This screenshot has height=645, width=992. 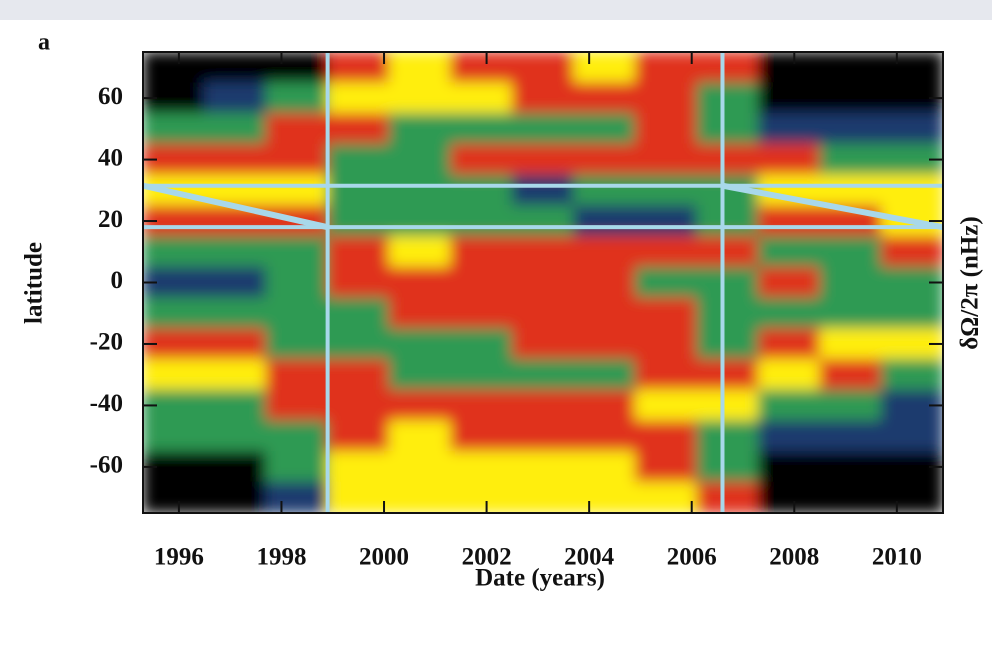 What do you see at coordinates (44, 43) in the screenshot?
I see `panel-label: a` at bounding box center [44, 43].